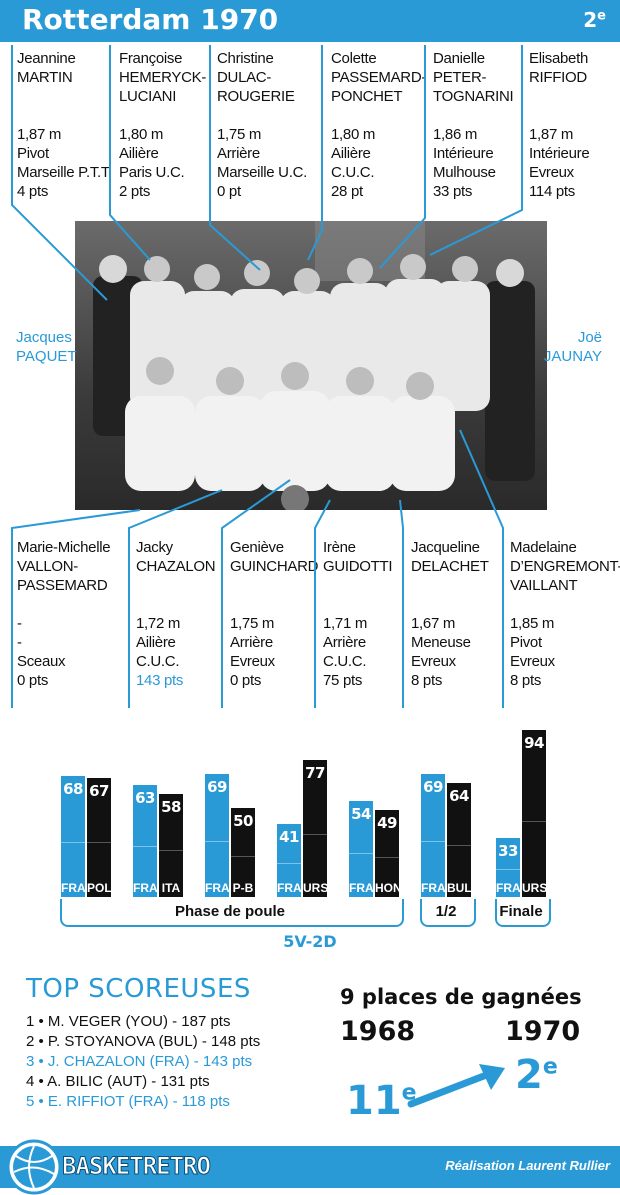  What do you see at coordinates (262, 172) in the screenshot?
I see `player-club: Marseille U.C.` at bounding box center [262, 172].